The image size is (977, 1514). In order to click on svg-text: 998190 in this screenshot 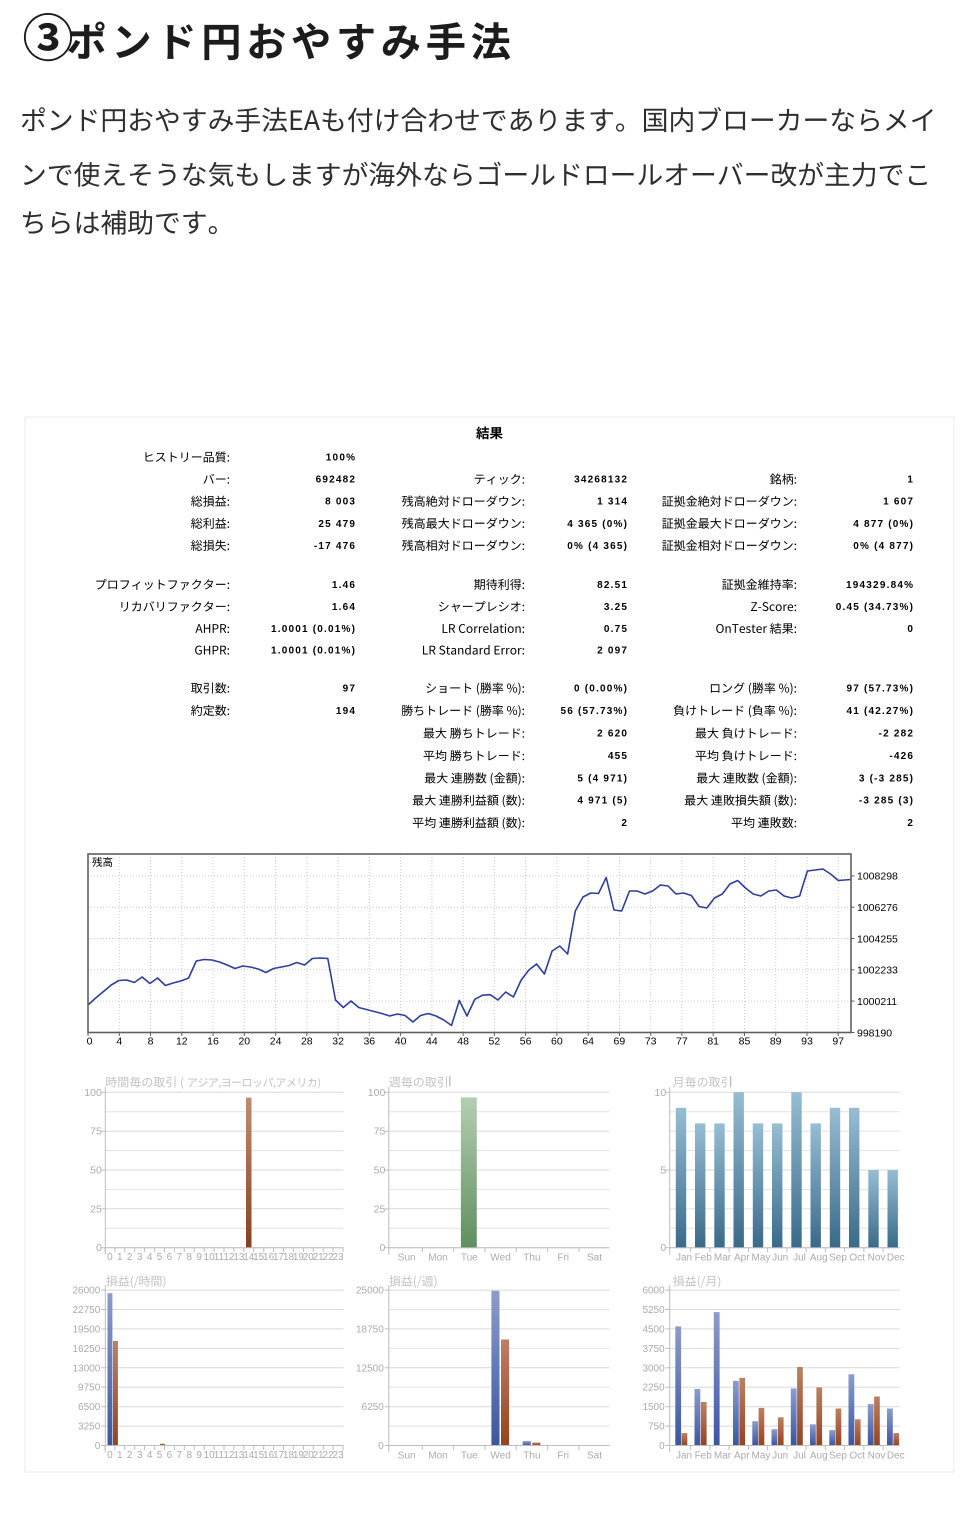, I will do `click(874, 1033)`.